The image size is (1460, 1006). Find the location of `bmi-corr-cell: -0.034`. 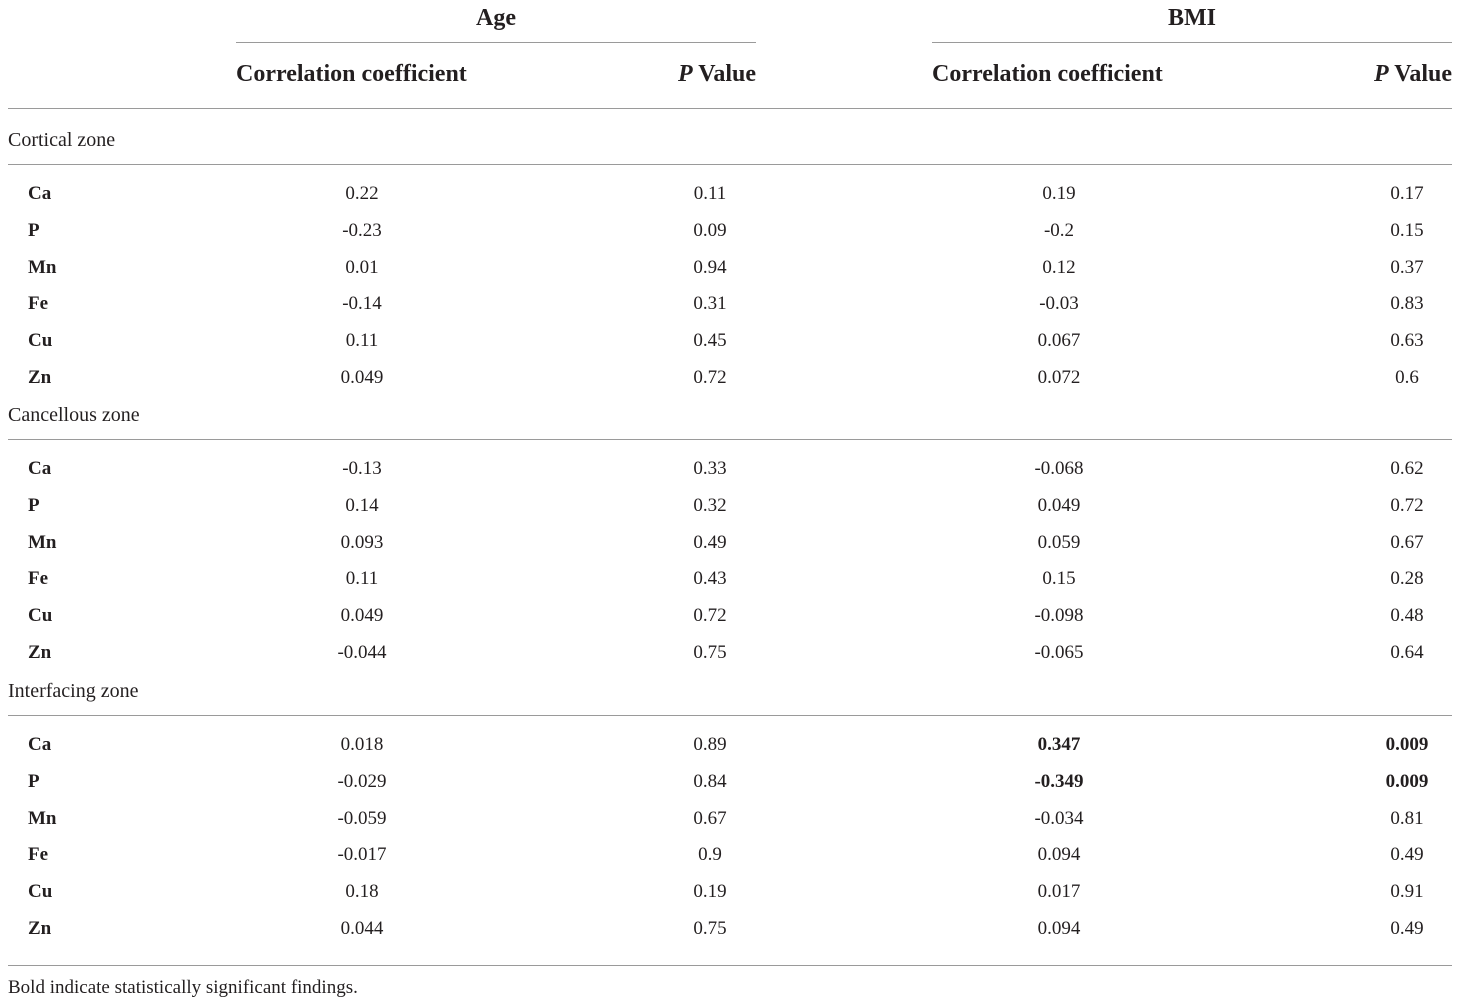

bmi-corr-cell: -0.034 is located at coordinates (1059, 818).